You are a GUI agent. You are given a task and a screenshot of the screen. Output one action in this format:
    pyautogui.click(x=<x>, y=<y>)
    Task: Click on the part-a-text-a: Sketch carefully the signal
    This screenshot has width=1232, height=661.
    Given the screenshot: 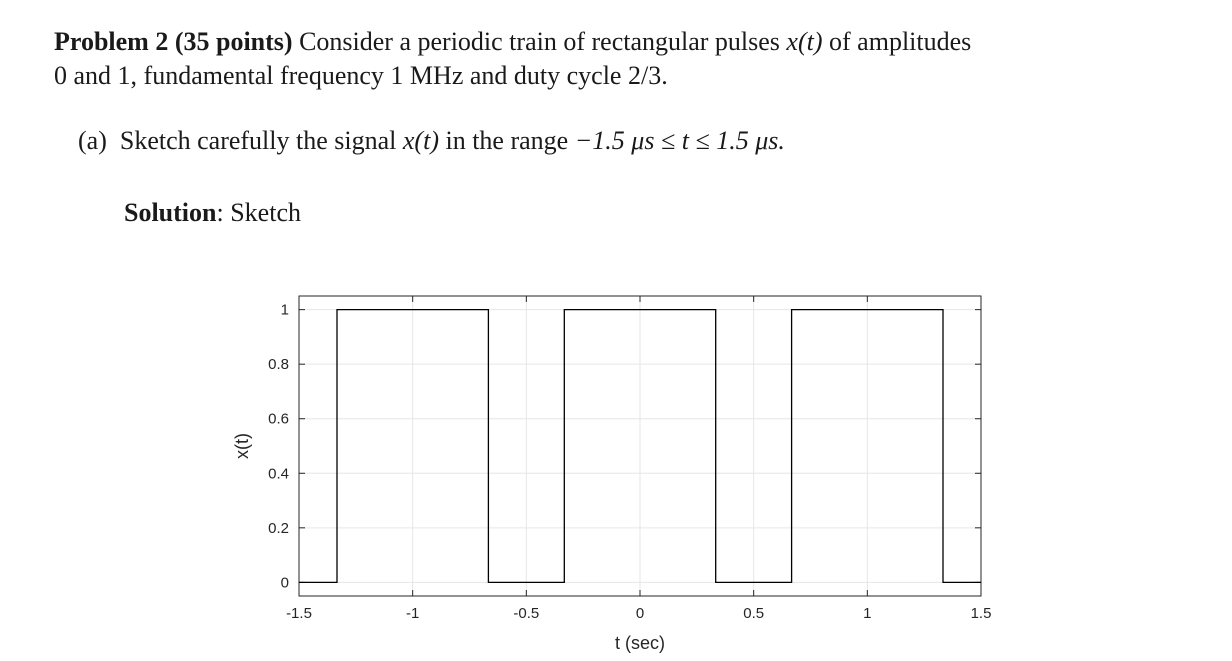 What is the action you would take?
    pyautogui.click(x=258, y=140)
    